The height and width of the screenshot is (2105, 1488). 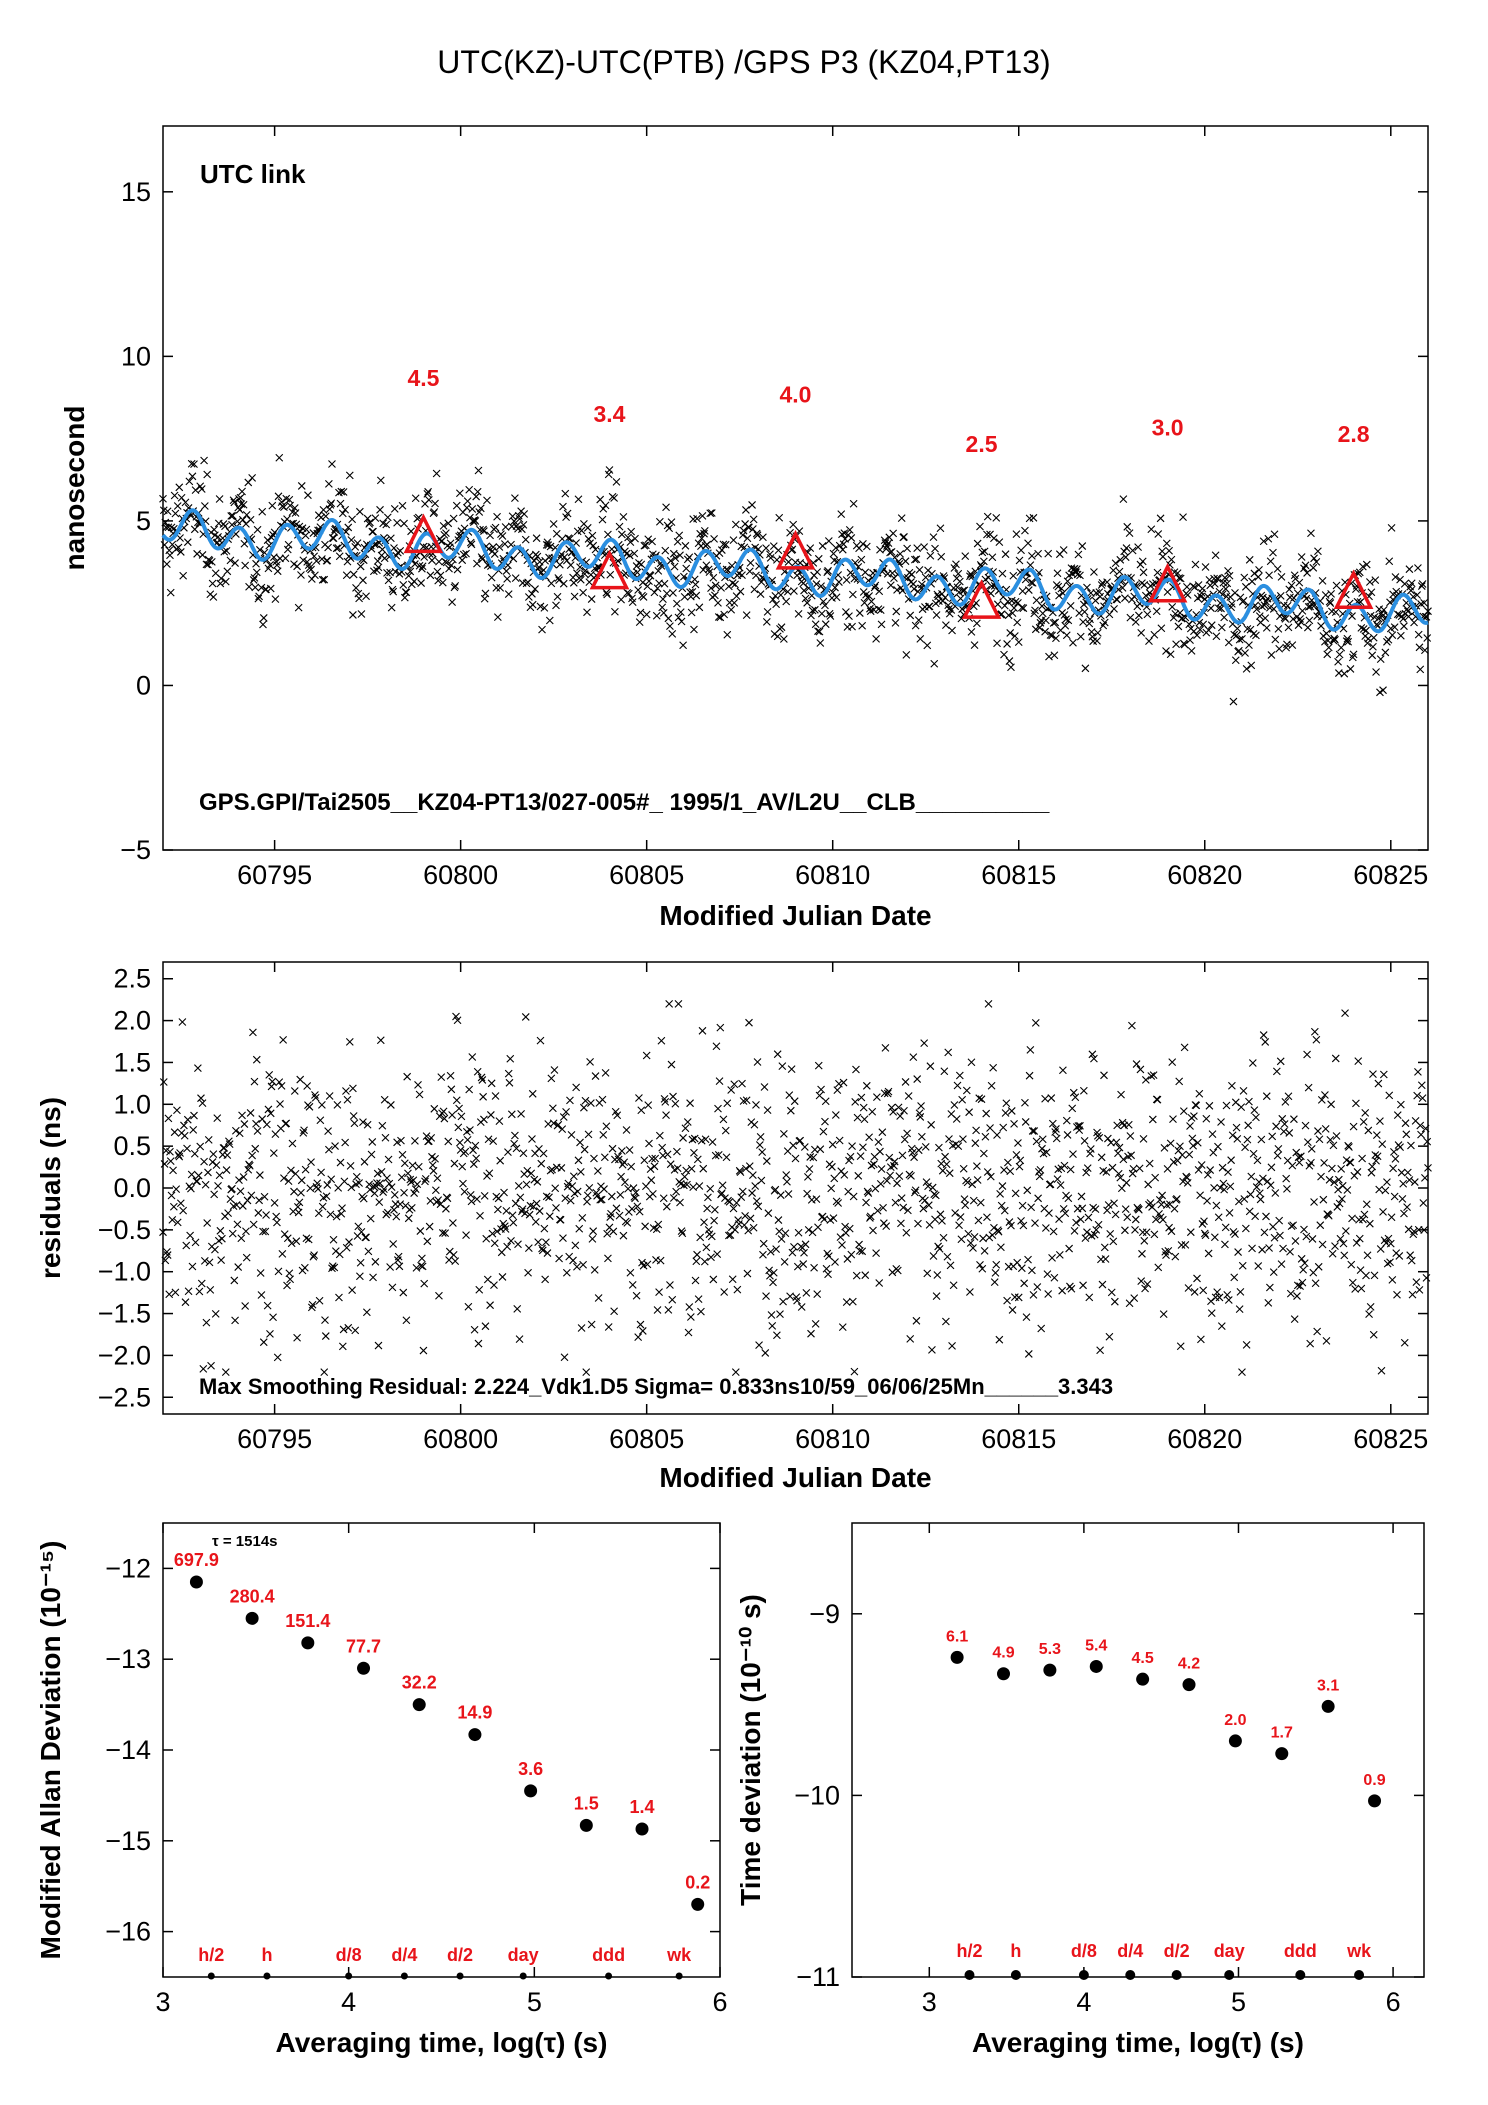 What do you see at coordinates (586, 1803) in the screenshot?
I see `mdev-point-label: 1.5` at bounding box center [586, 1803].